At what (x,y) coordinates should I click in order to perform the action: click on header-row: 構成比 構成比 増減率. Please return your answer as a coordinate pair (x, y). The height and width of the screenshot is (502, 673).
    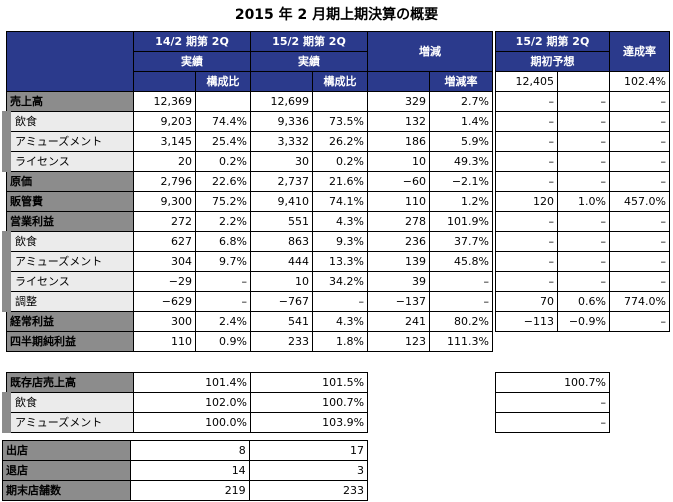
    Looking at the image, I should click on (250, 81).